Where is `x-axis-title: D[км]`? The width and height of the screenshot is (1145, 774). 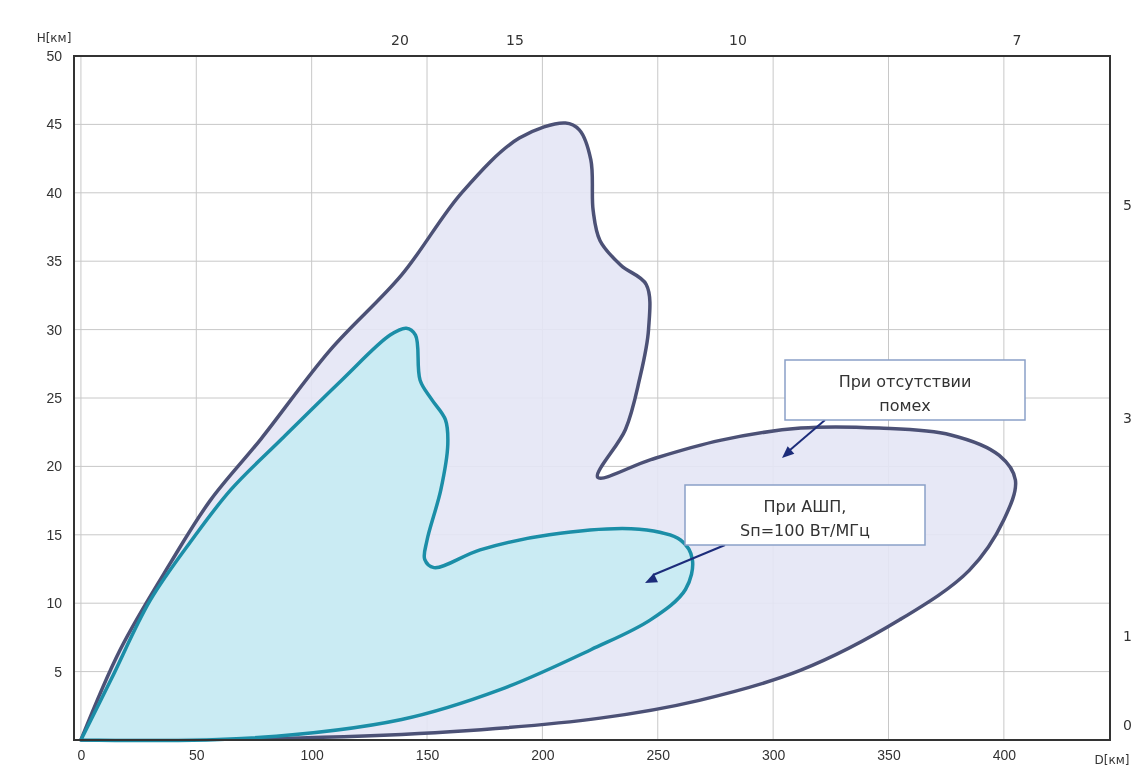 x-axis-title: D[км] is located at coordinates (1112, 760).